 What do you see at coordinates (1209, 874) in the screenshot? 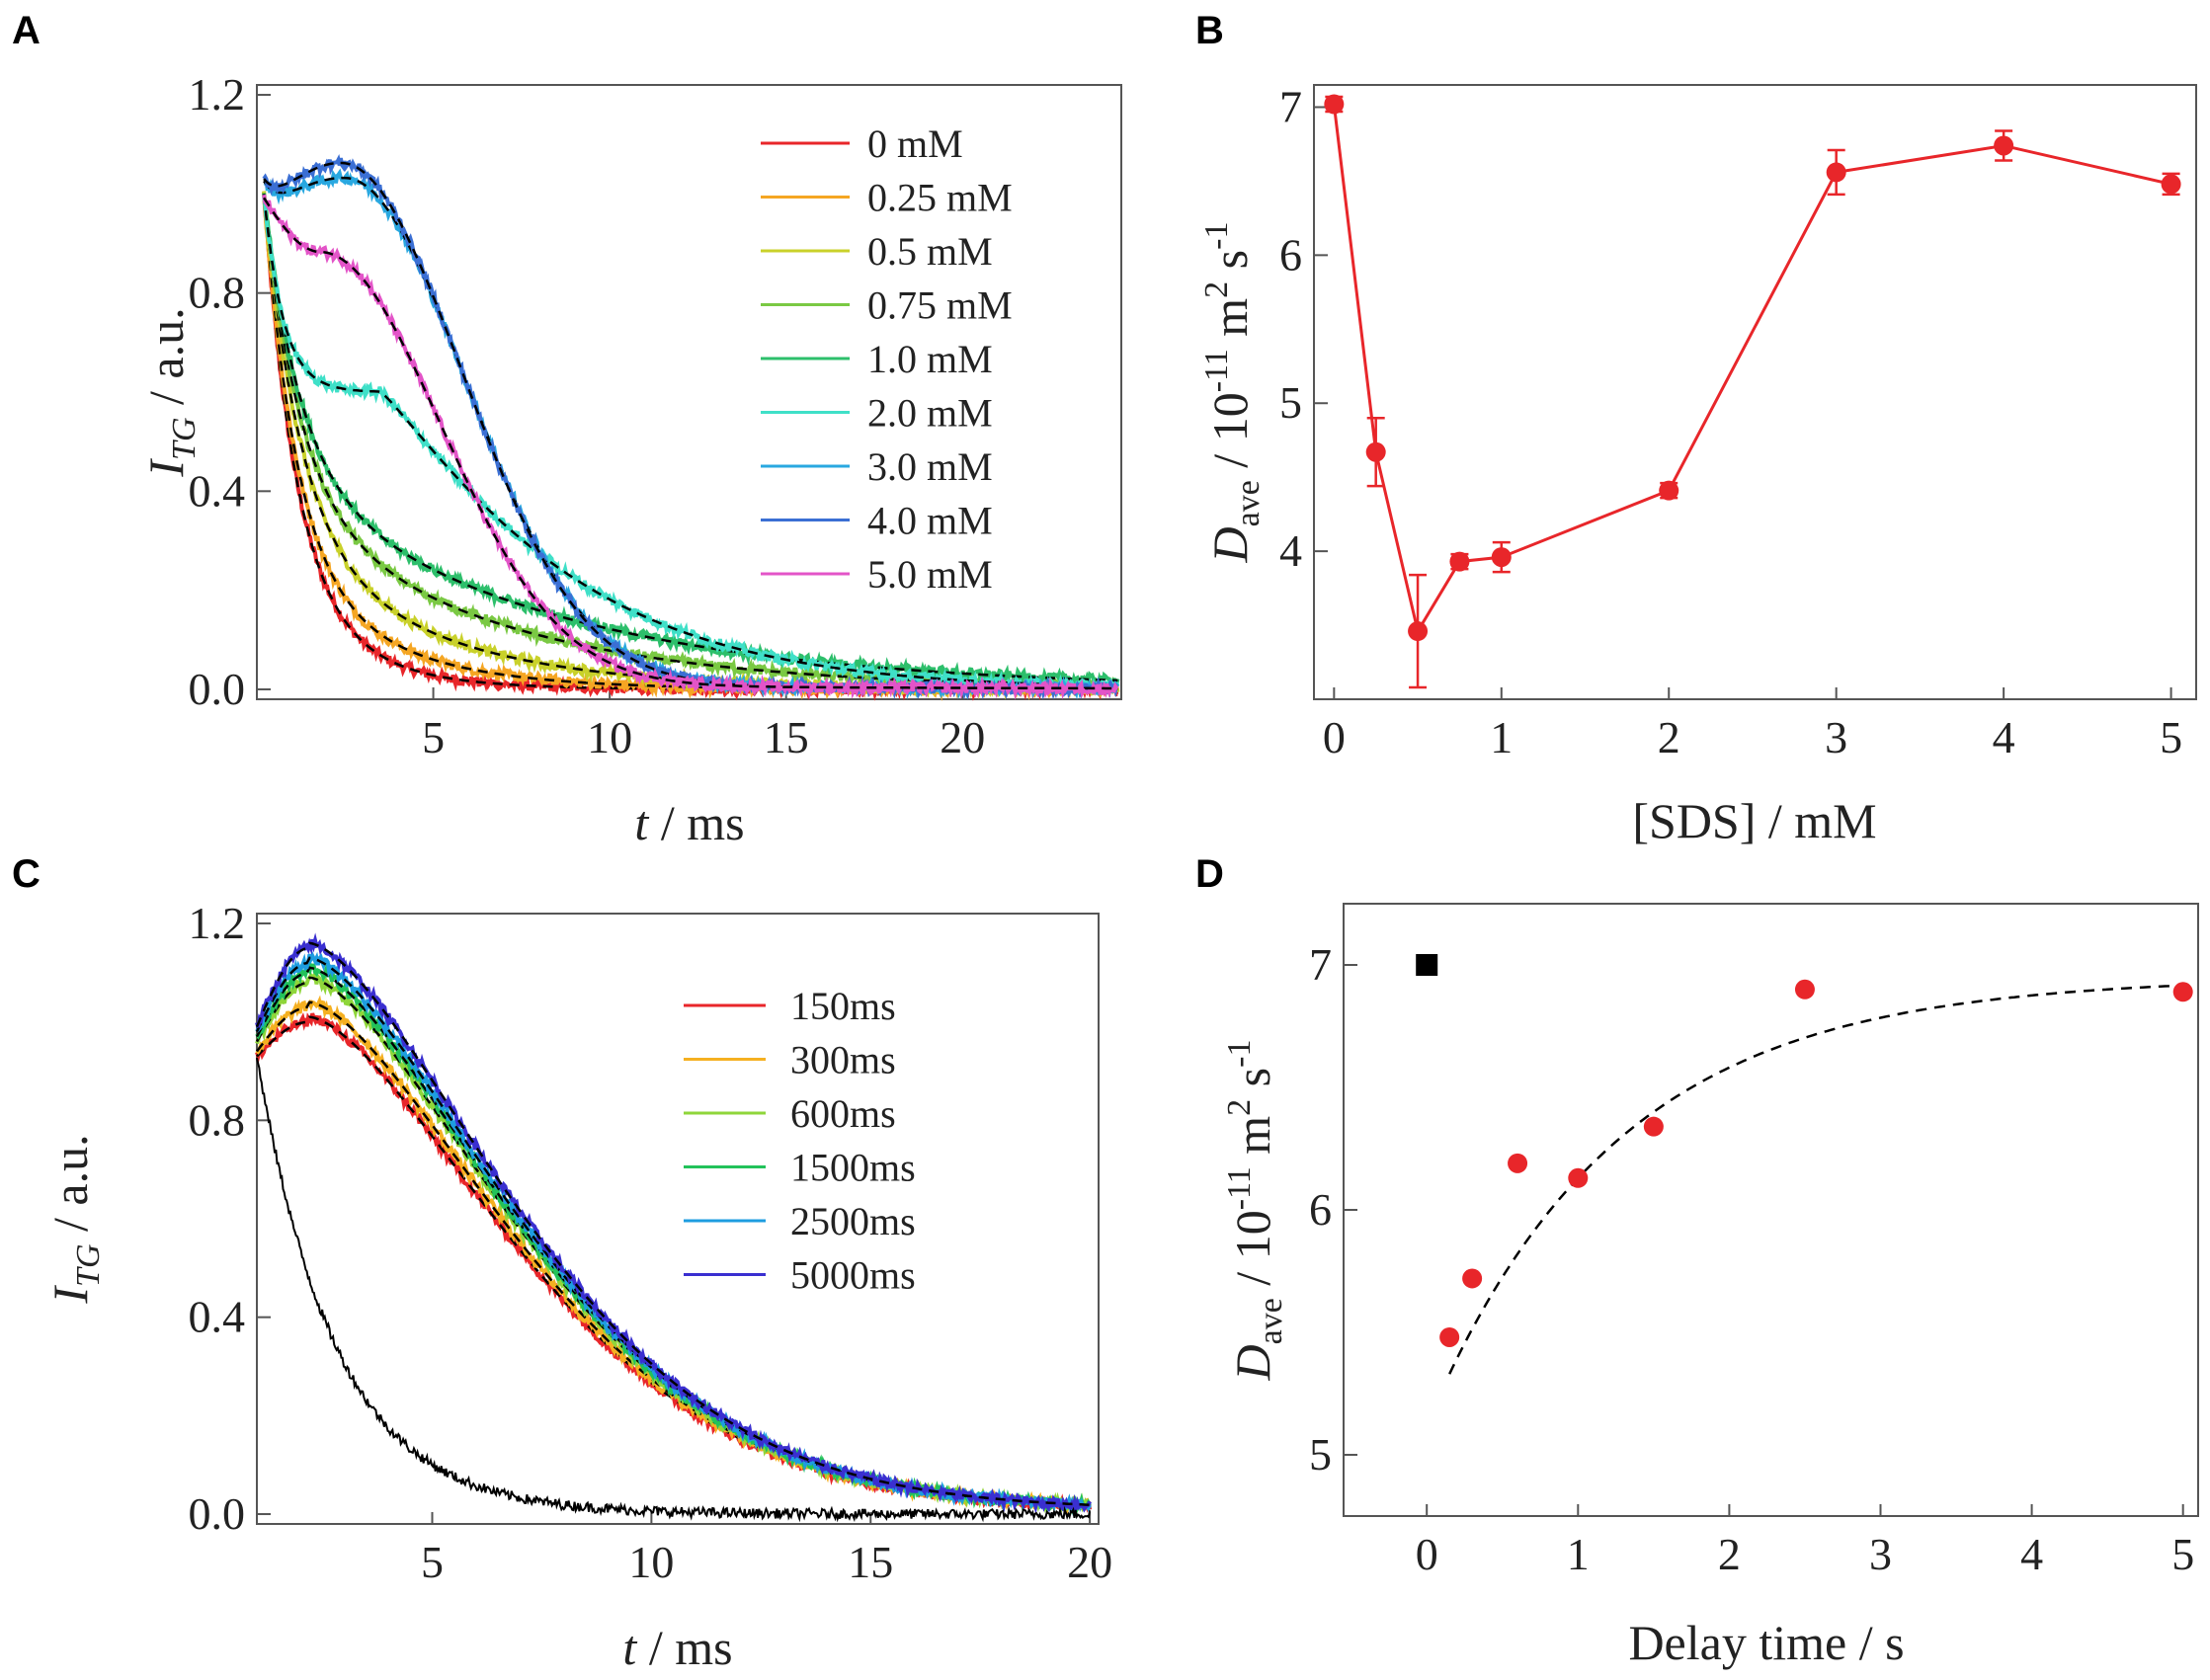
I see `panel-label-d: D` at bounding box center [1209, 874].